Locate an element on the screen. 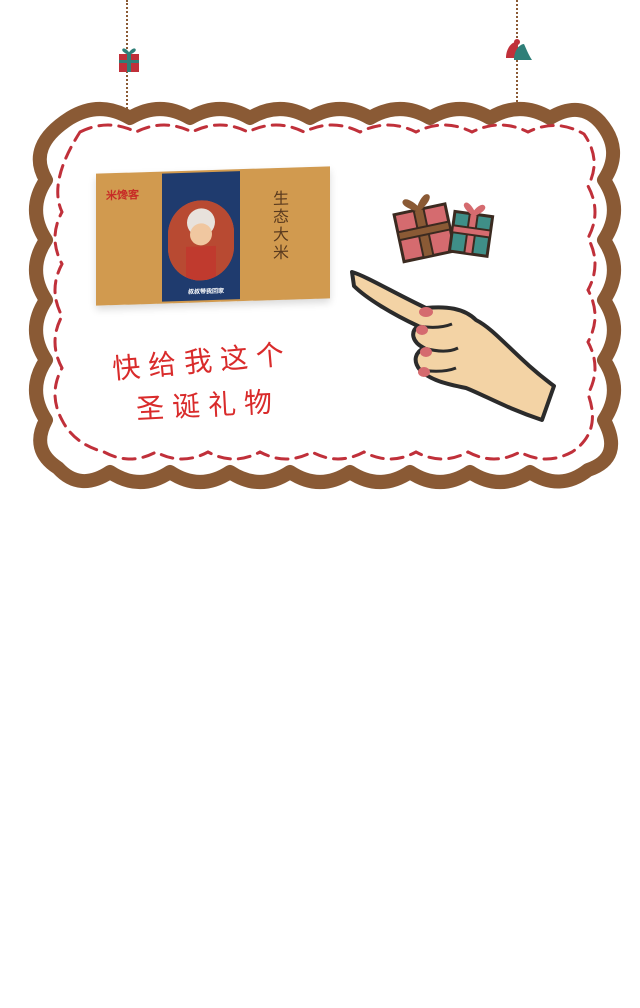 This screenshot has width=640, height=1008. bell-ornament-icon is located at coordinates (519, 49).